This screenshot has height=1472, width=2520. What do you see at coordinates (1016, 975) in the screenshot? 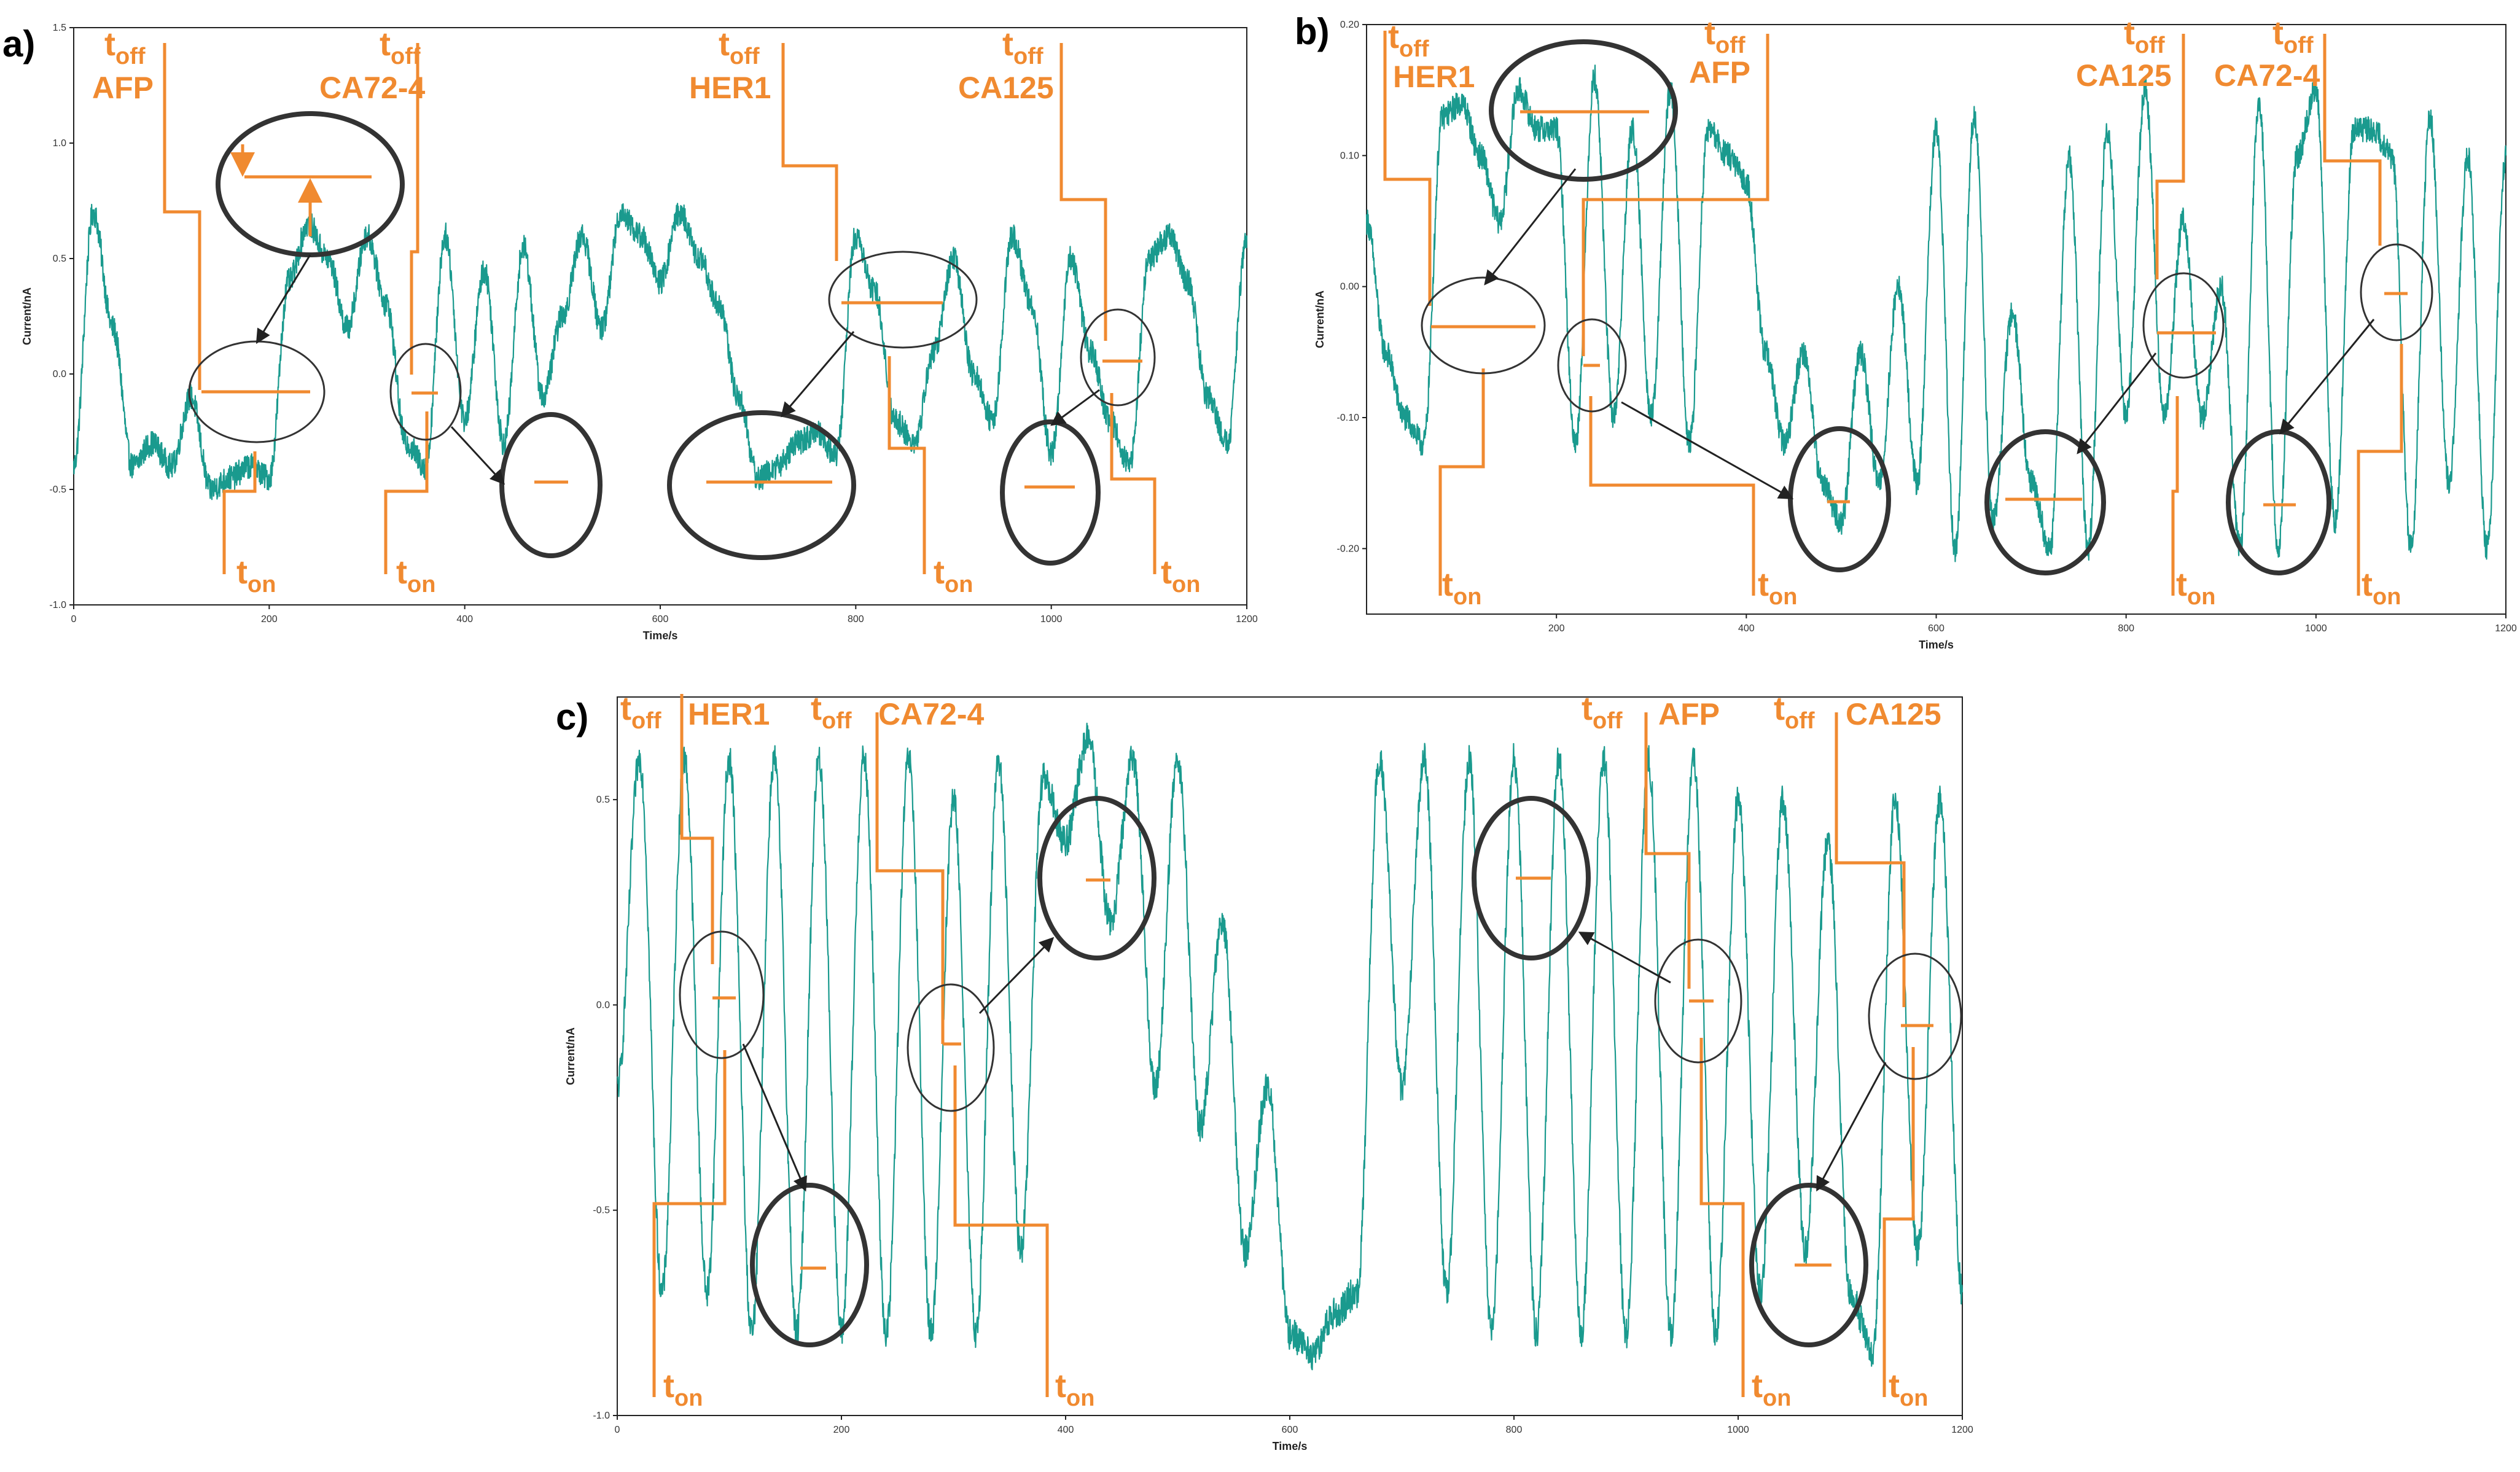
I see `c-connector-ca724` at bounding box center [1016, 975].